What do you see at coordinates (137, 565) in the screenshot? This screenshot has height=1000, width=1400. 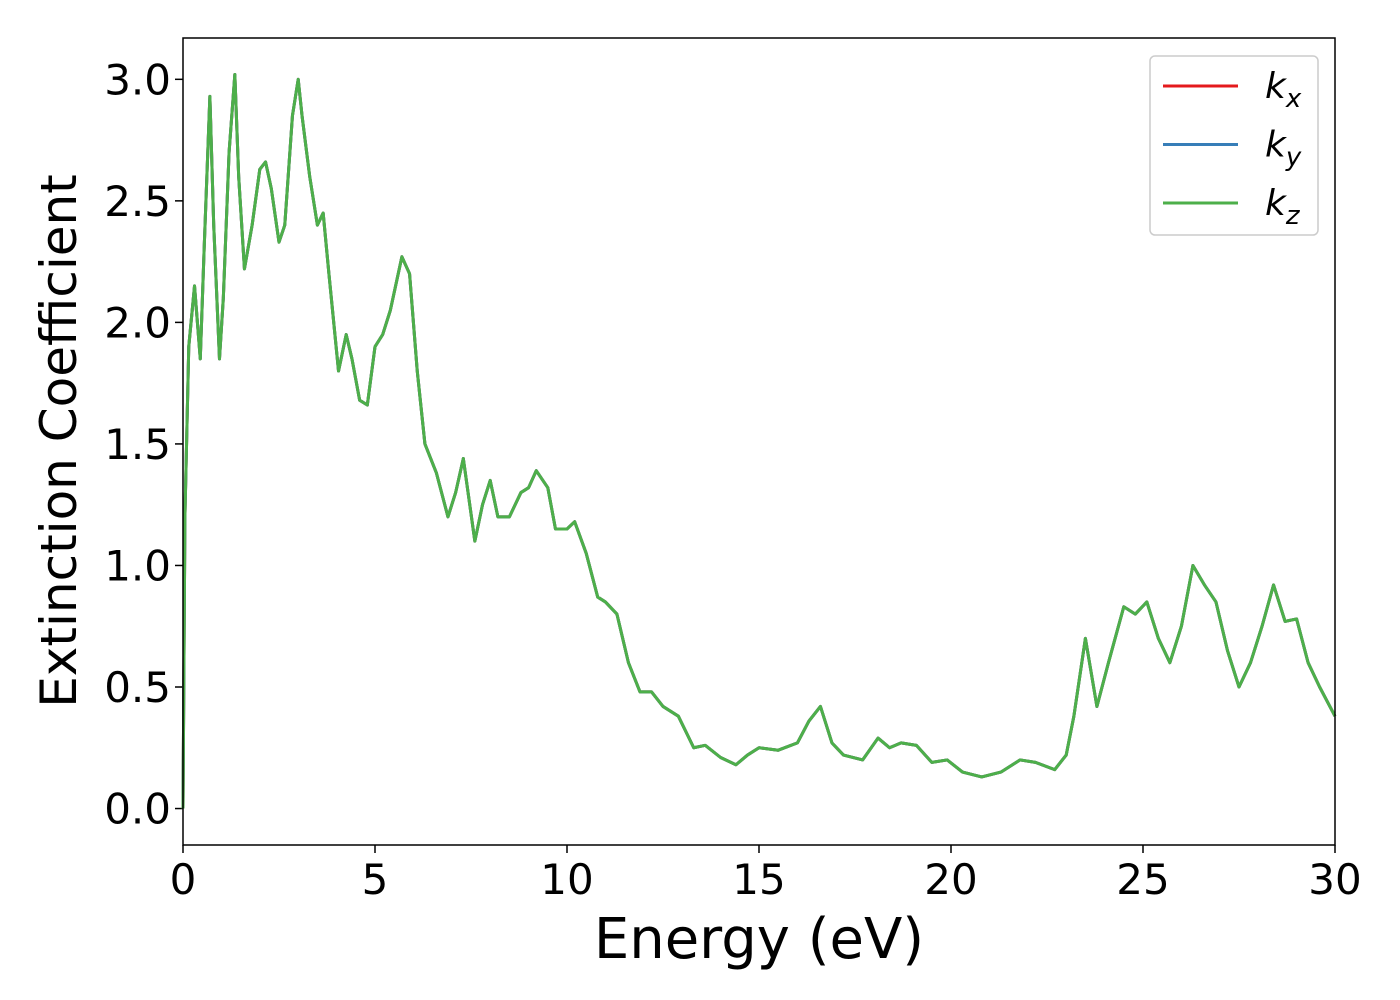 I see `y-tick-label: 1.0` at bounding box center [137, 565].